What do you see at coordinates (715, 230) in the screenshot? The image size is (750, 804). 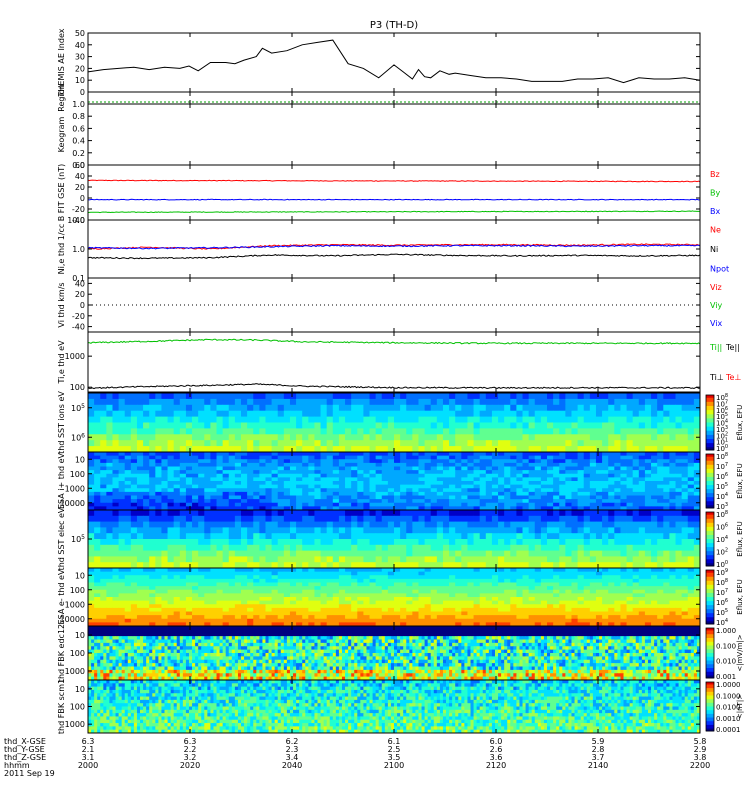 I see `legend-density-Ne: Ne` at bounding box center [715, 230].